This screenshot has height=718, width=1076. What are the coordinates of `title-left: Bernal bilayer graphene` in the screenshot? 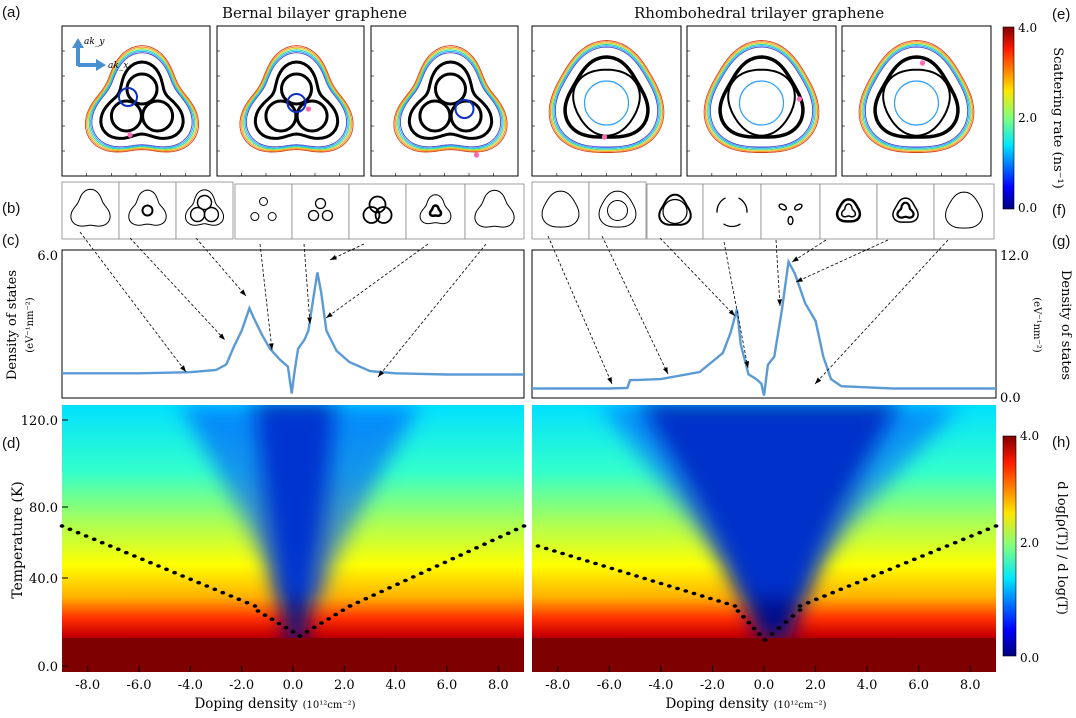 It's located at (315, 13).